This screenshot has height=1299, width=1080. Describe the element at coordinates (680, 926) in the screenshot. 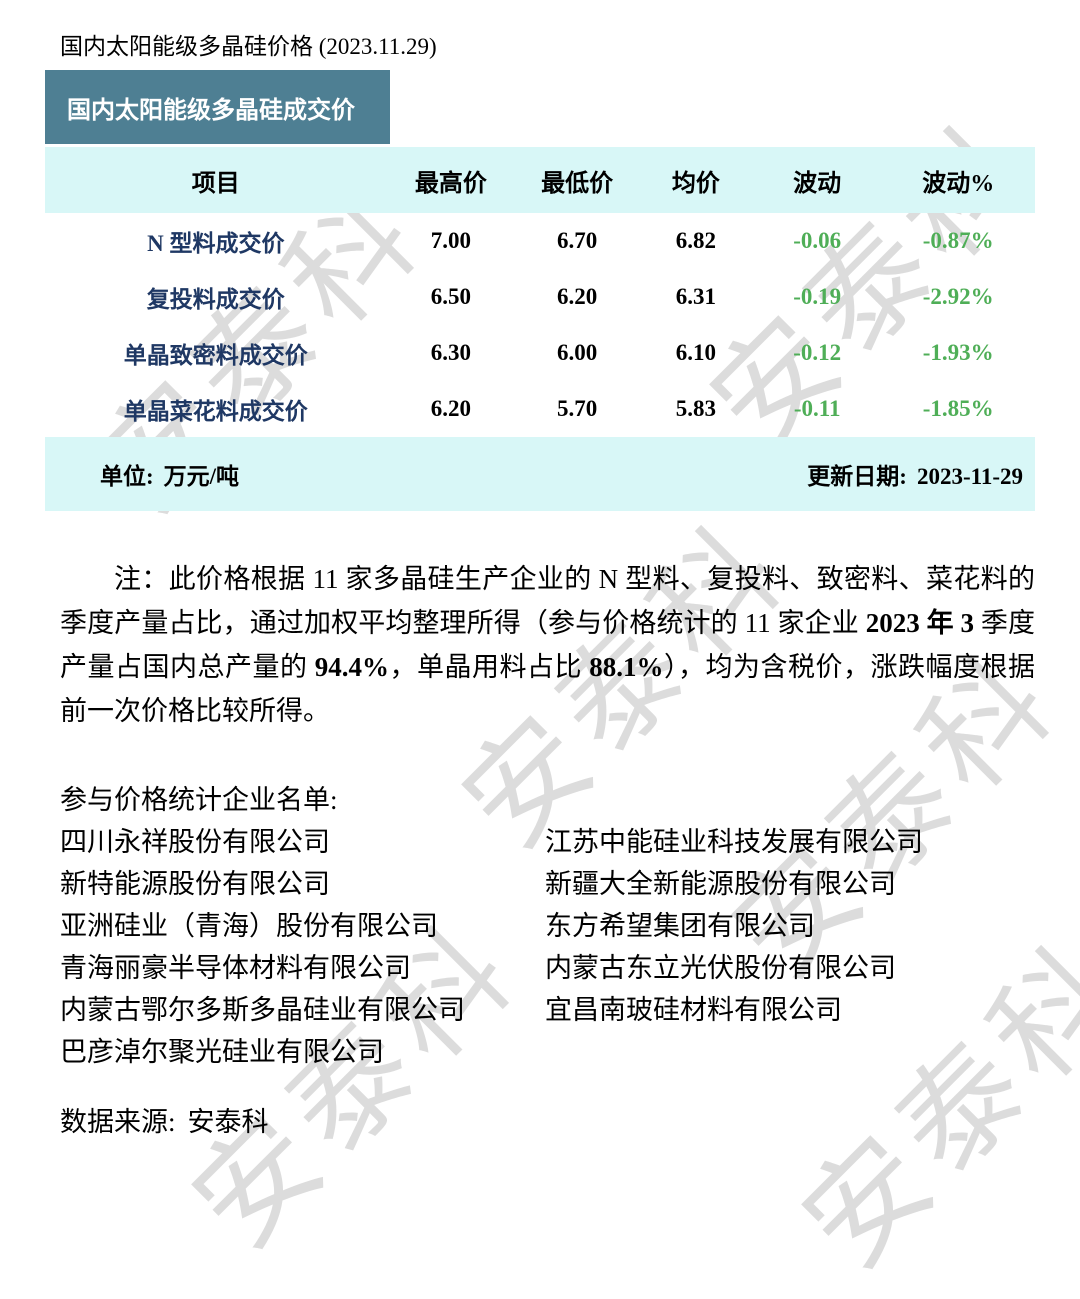

I see `company-name: 东方希望集团有限公司` at that location.